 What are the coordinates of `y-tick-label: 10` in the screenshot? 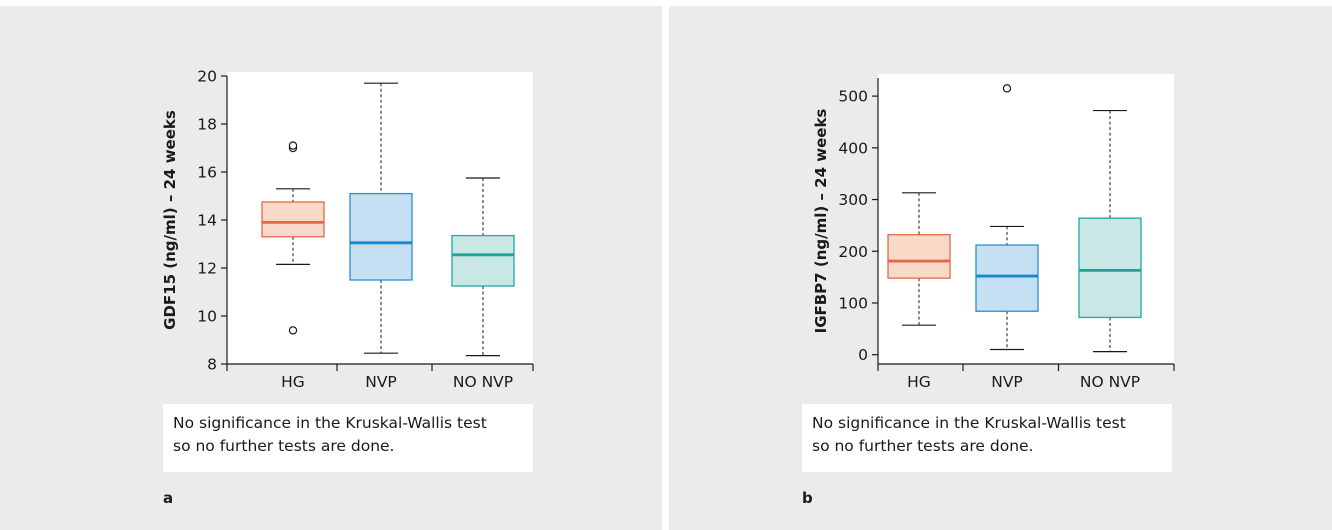 It's located at (207, 317).